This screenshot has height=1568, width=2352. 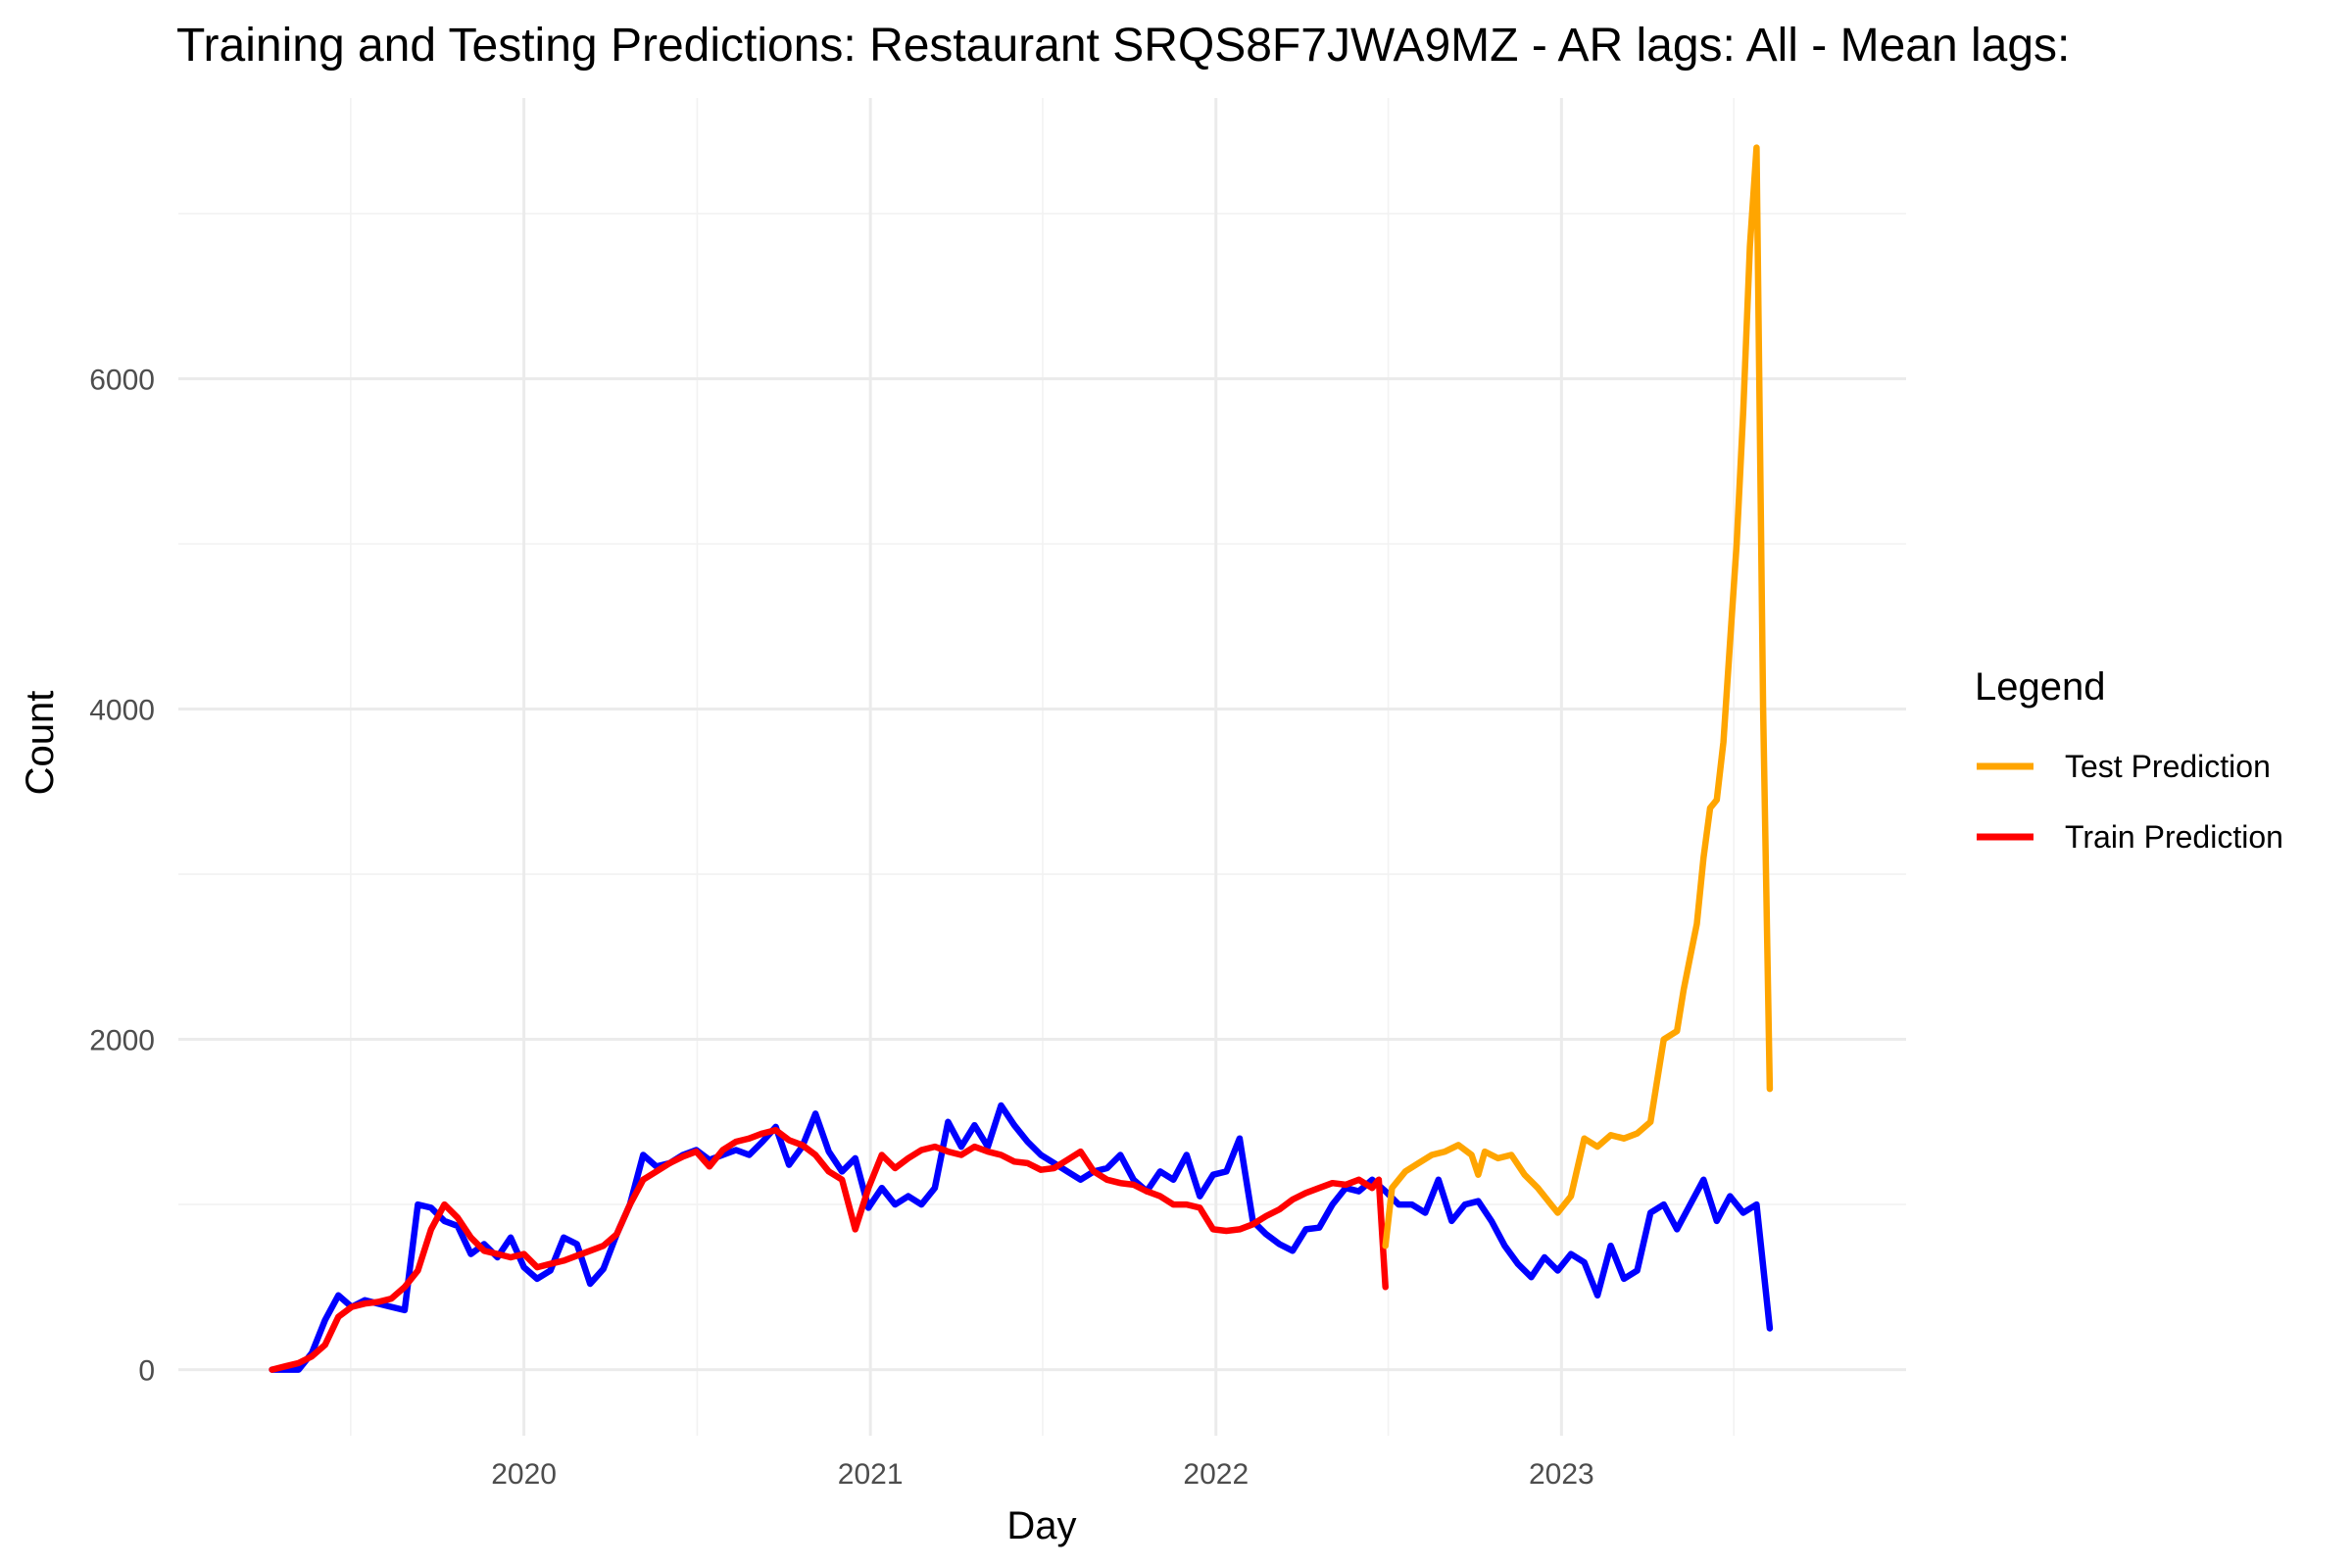 I want to click on x-tick-label: 2023, so click(x=1561, y=1474).